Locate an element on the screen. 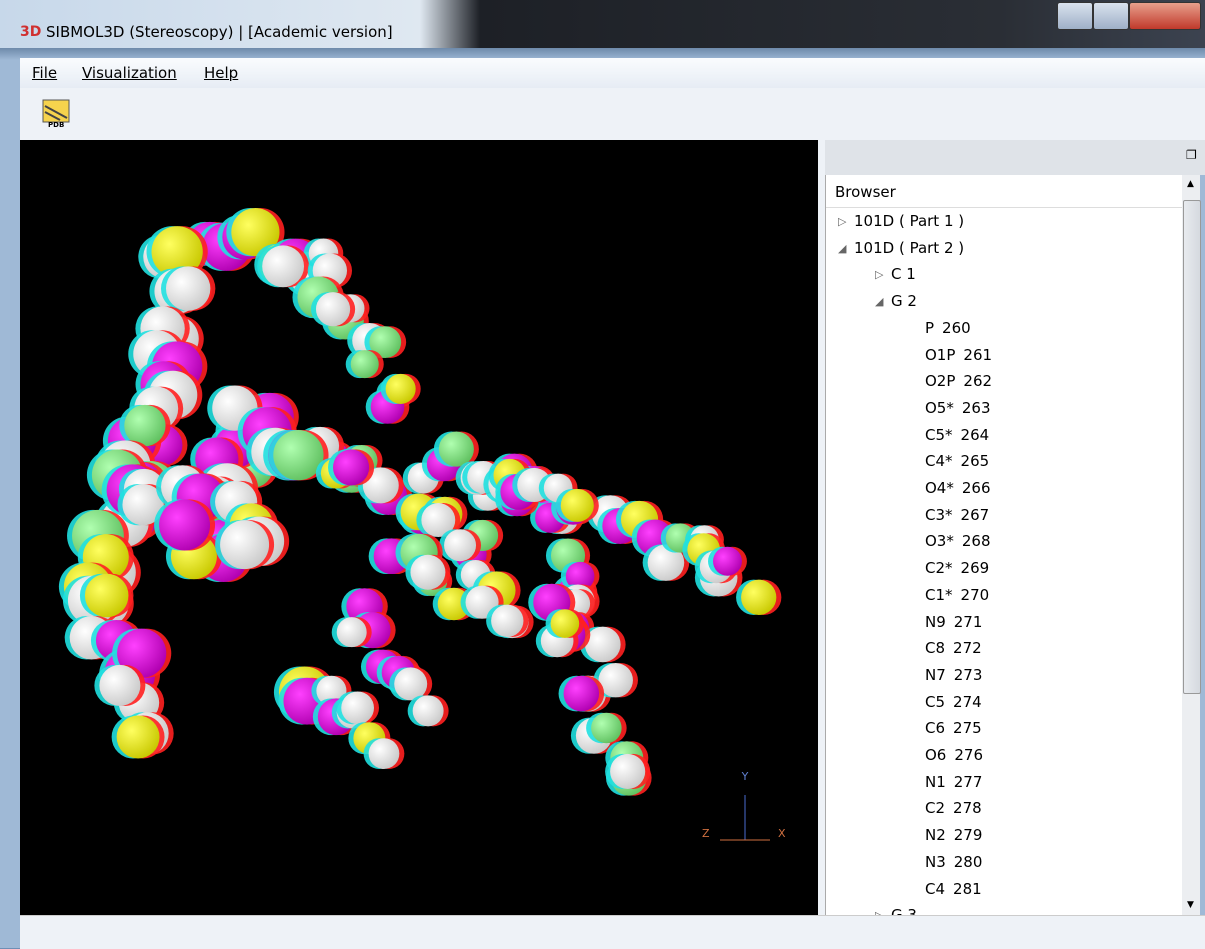  atom-item: O1P 261 is located at coordinates (958, 355).